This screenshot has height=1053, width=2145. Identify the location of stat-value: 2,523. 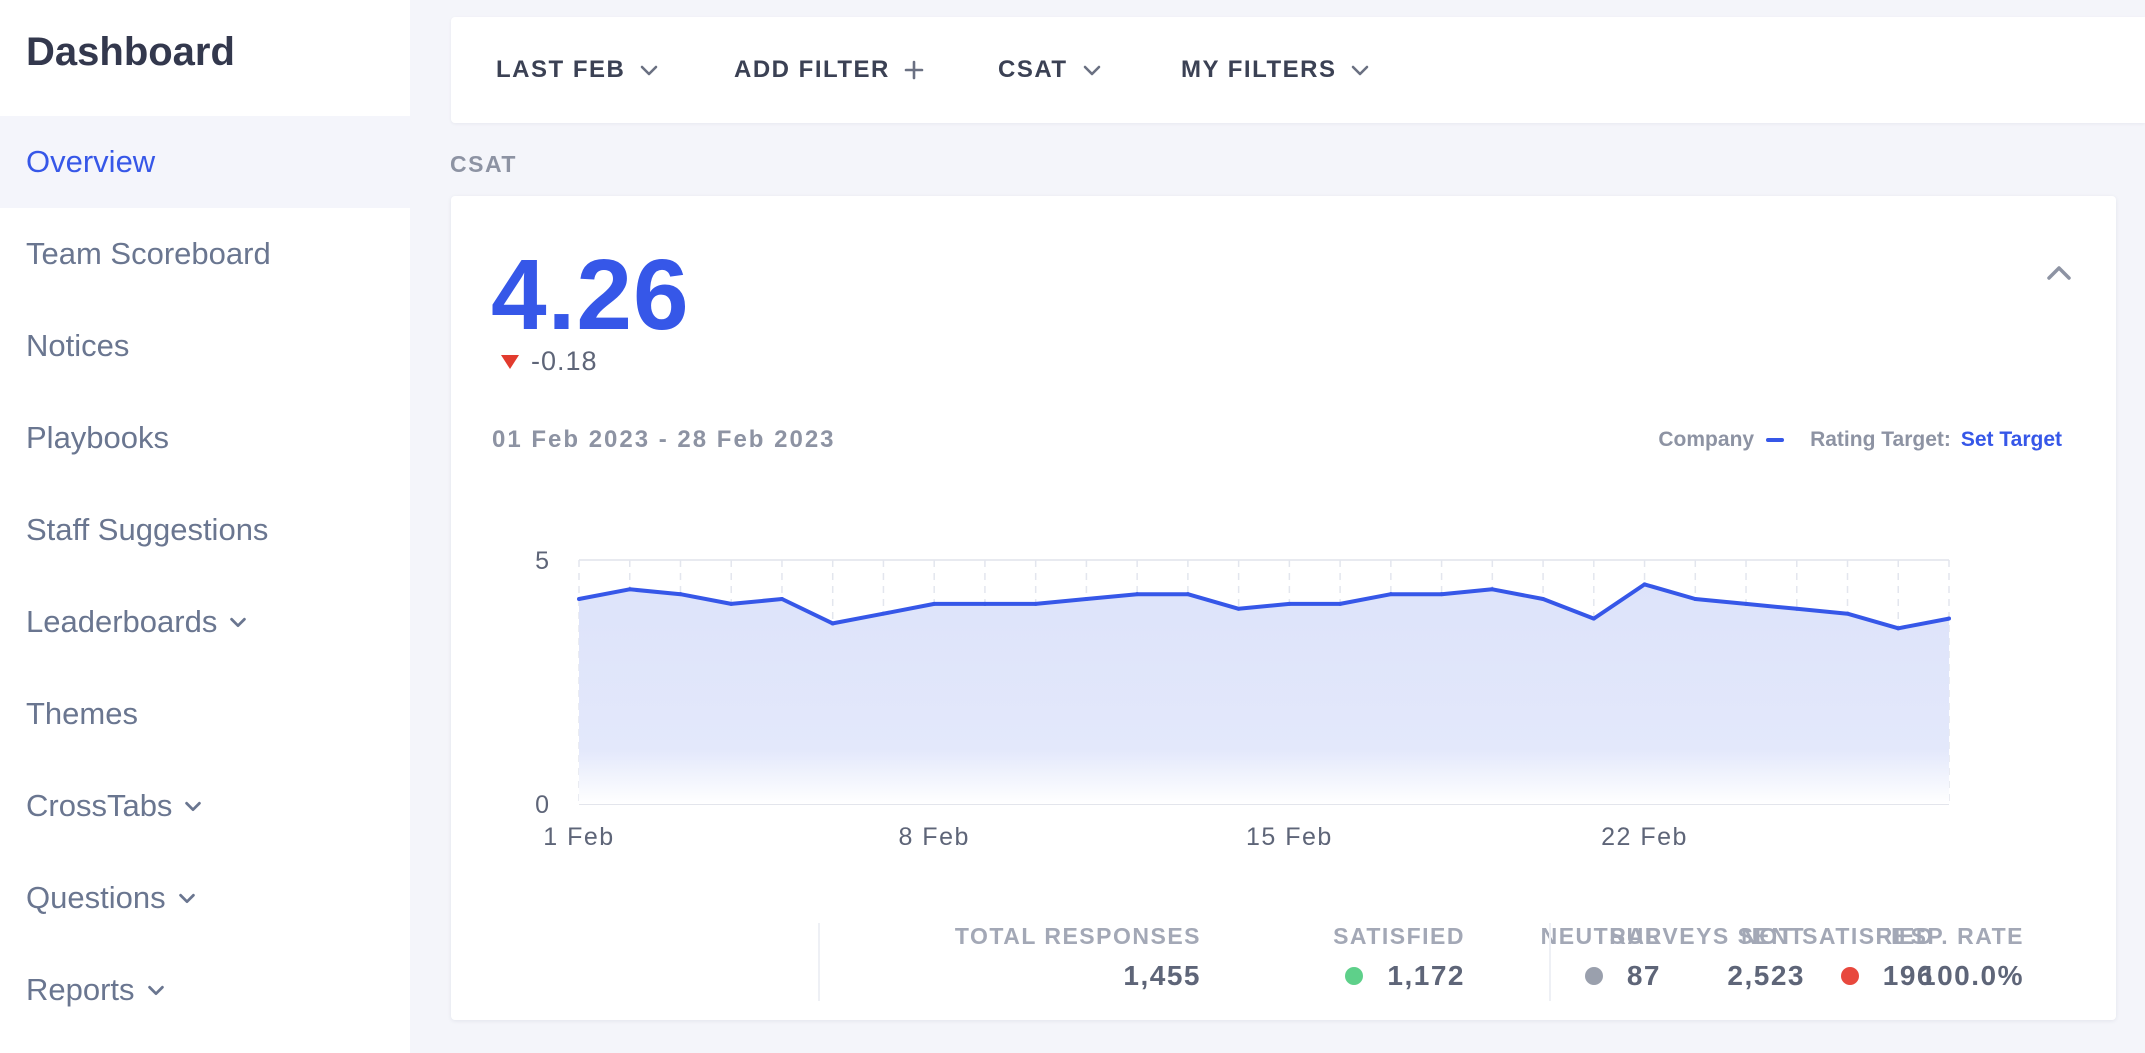
(1766, 975).